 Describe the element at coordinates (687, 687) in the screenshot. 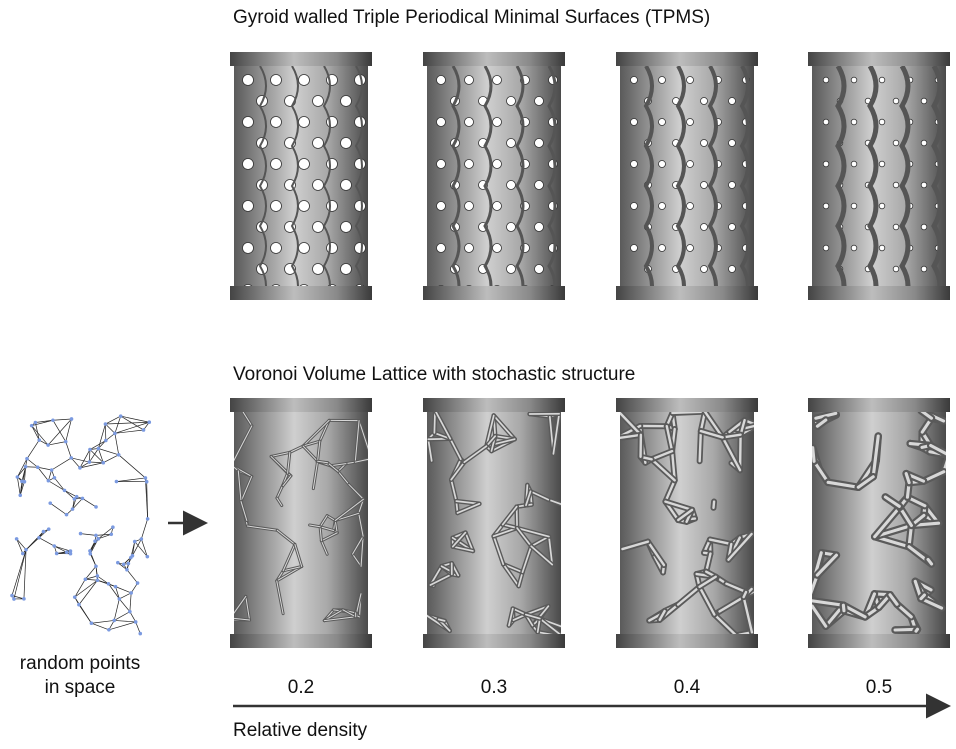

I see `density-label: 0.4` at that location.